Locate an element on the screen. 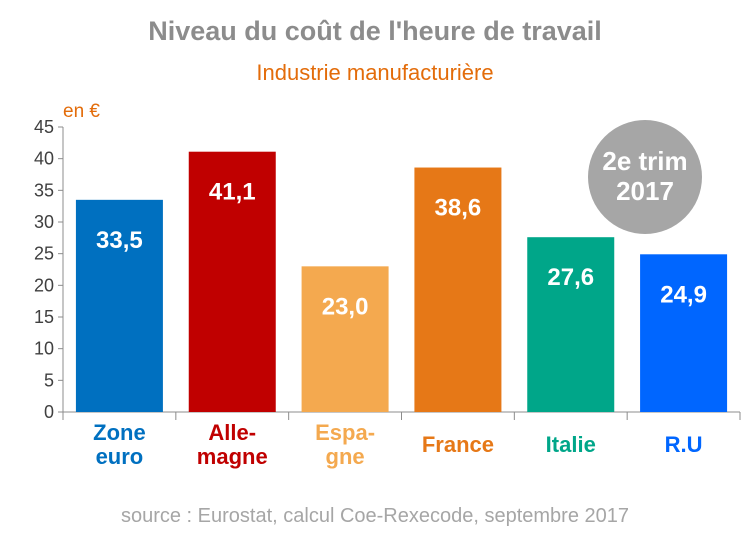 This screenshot has width=750, height=547. x-category-label: Italie is located at coordinates (571, 444).